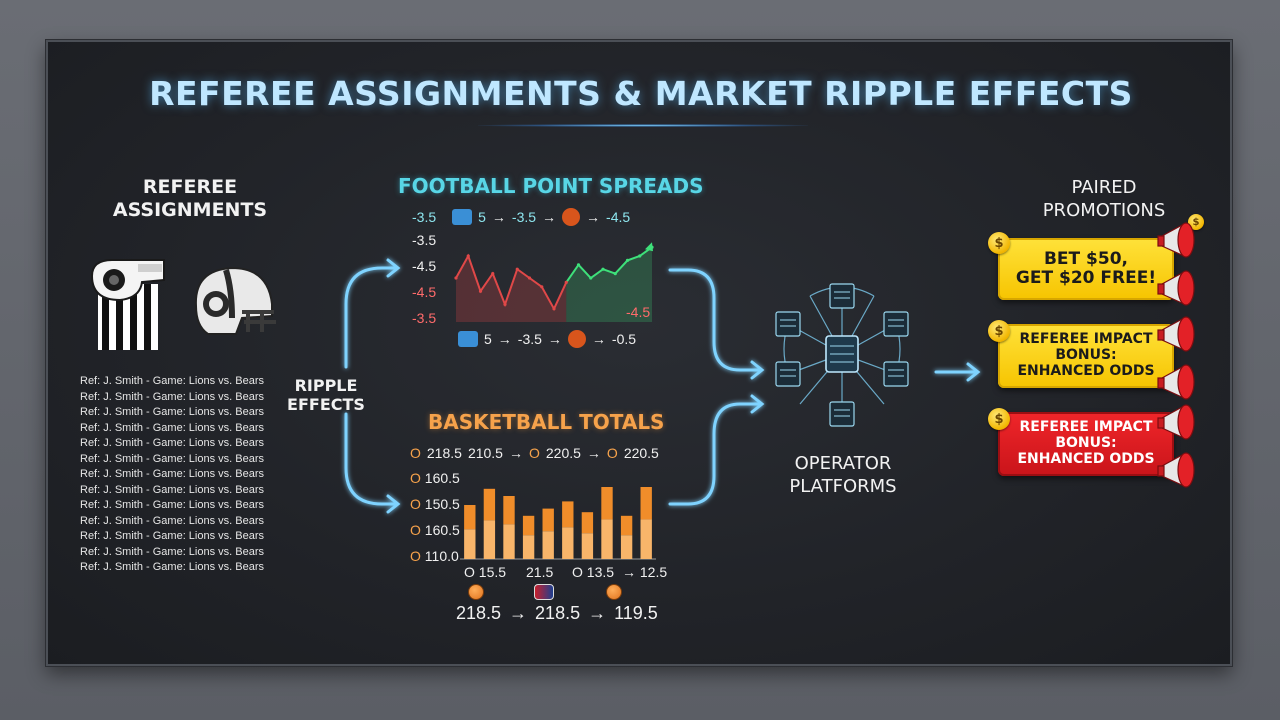 This screenshot has width=1280, height=720. I want to click on promo-card-referee-bonus-1: REFEREE IMPACT BONUS: ENHANCED ODDS, so click(1086, 356).